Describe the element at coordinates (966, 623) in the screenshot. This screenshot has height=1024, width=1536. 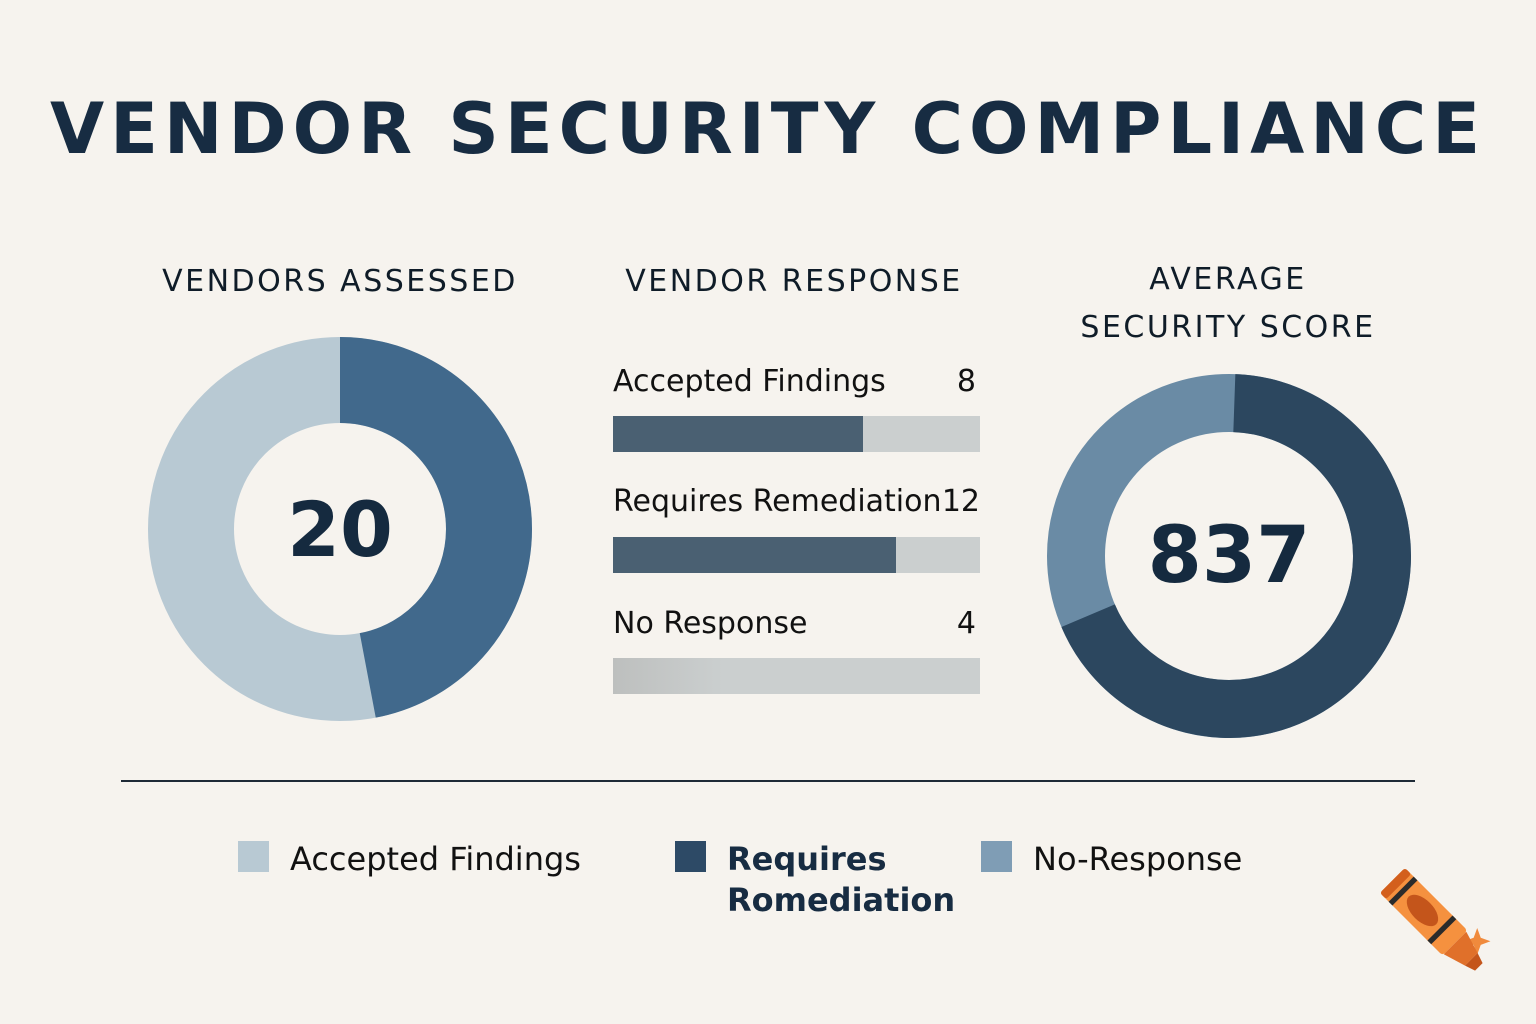
I see `bar-value: 4` at that location.